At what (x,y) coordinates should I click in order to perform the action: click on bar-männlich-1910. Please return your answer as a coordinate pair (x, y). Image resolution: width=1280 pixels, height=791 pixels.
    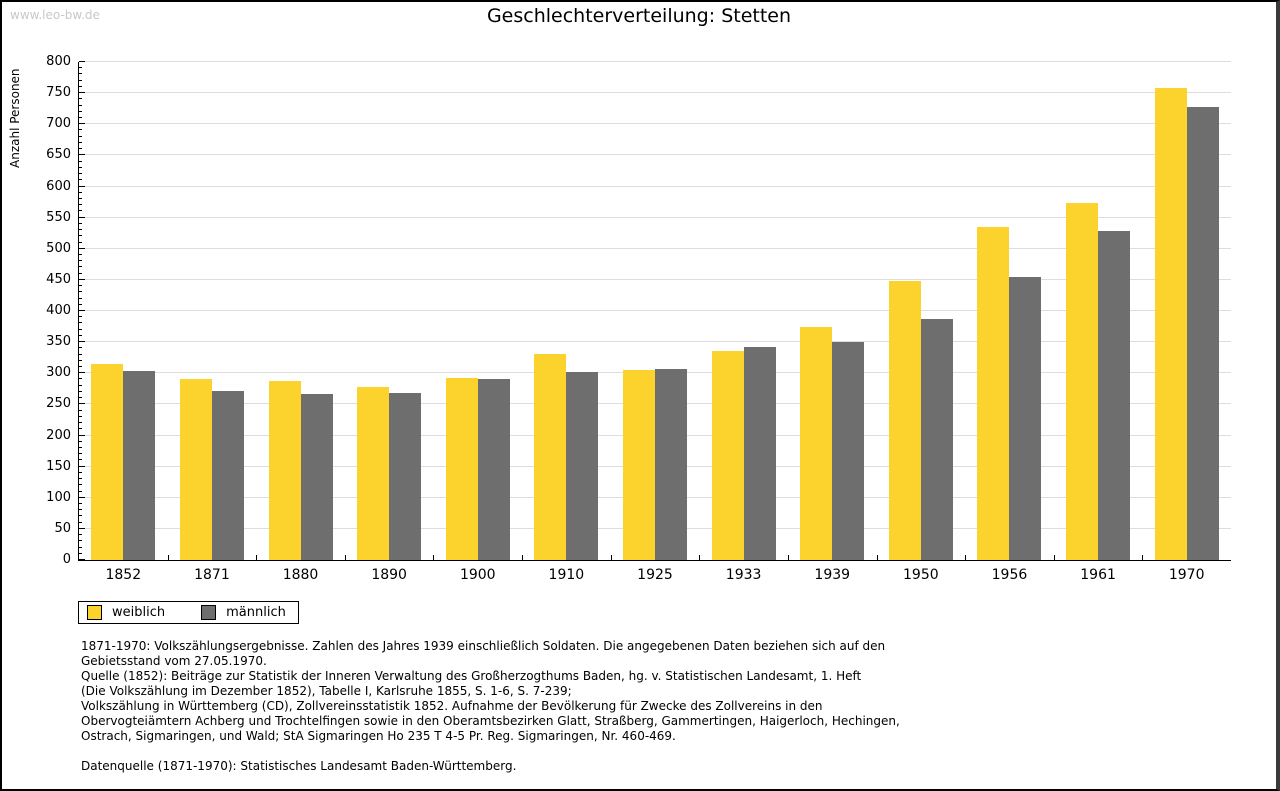
    Looking at the image, I should click on (582, 466).